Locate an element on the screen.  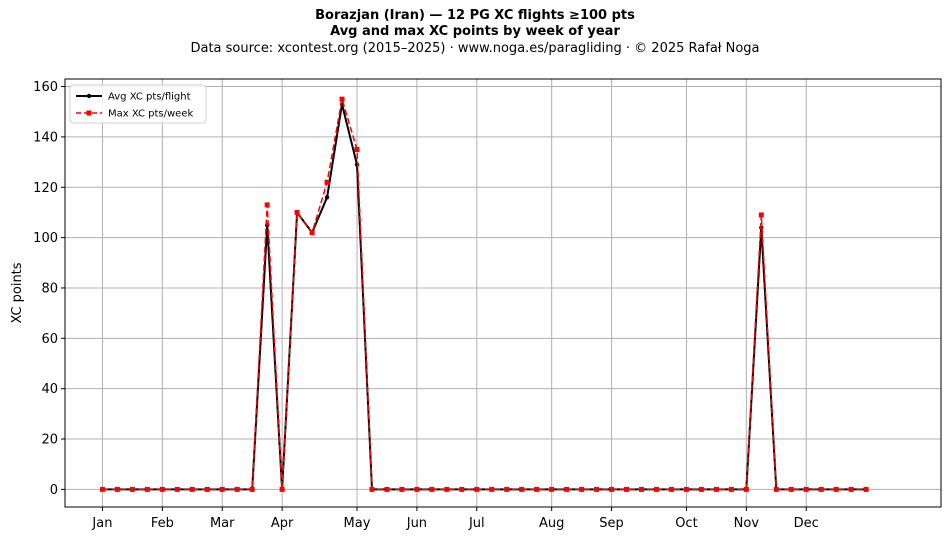
y-tick-label: 100 is located at coordinates (45, 238).